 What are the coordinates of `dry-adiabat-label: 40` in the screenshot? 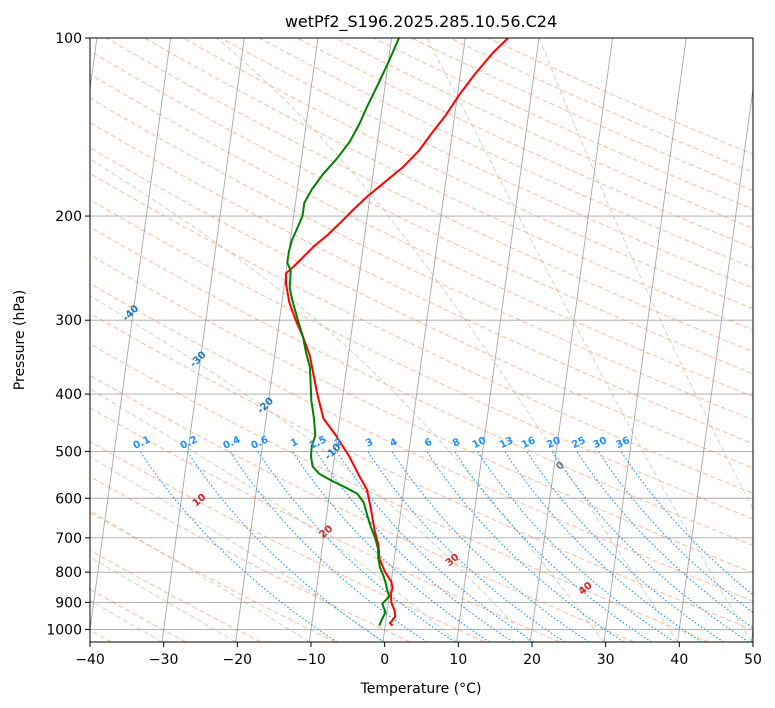 It's located at (586, 588).